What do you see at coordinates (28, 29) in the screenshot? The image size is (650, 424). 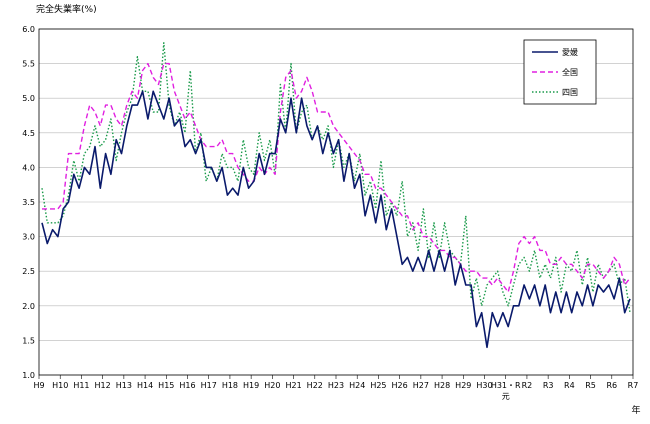 I see `y-tick-label: 6.0` at bounding box center [28, 29].